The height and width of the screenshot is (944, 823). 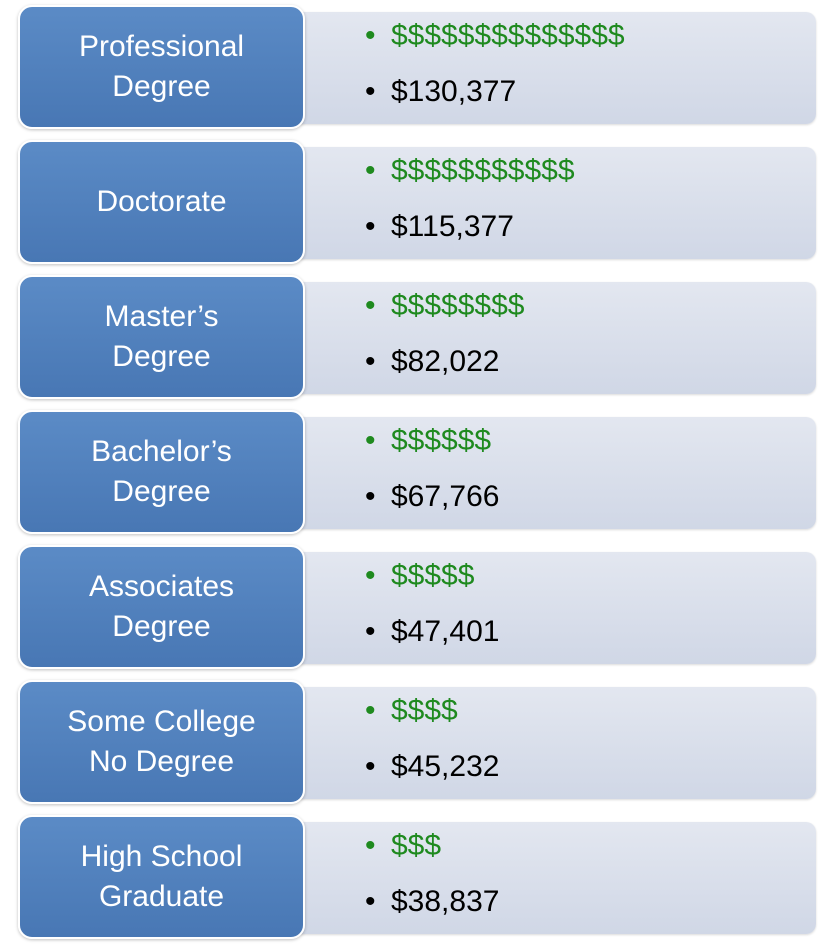 What do you see at coordinates (161, 856) in the screenshot?
I see `label-line: High School` at bounding box center [161, 856].